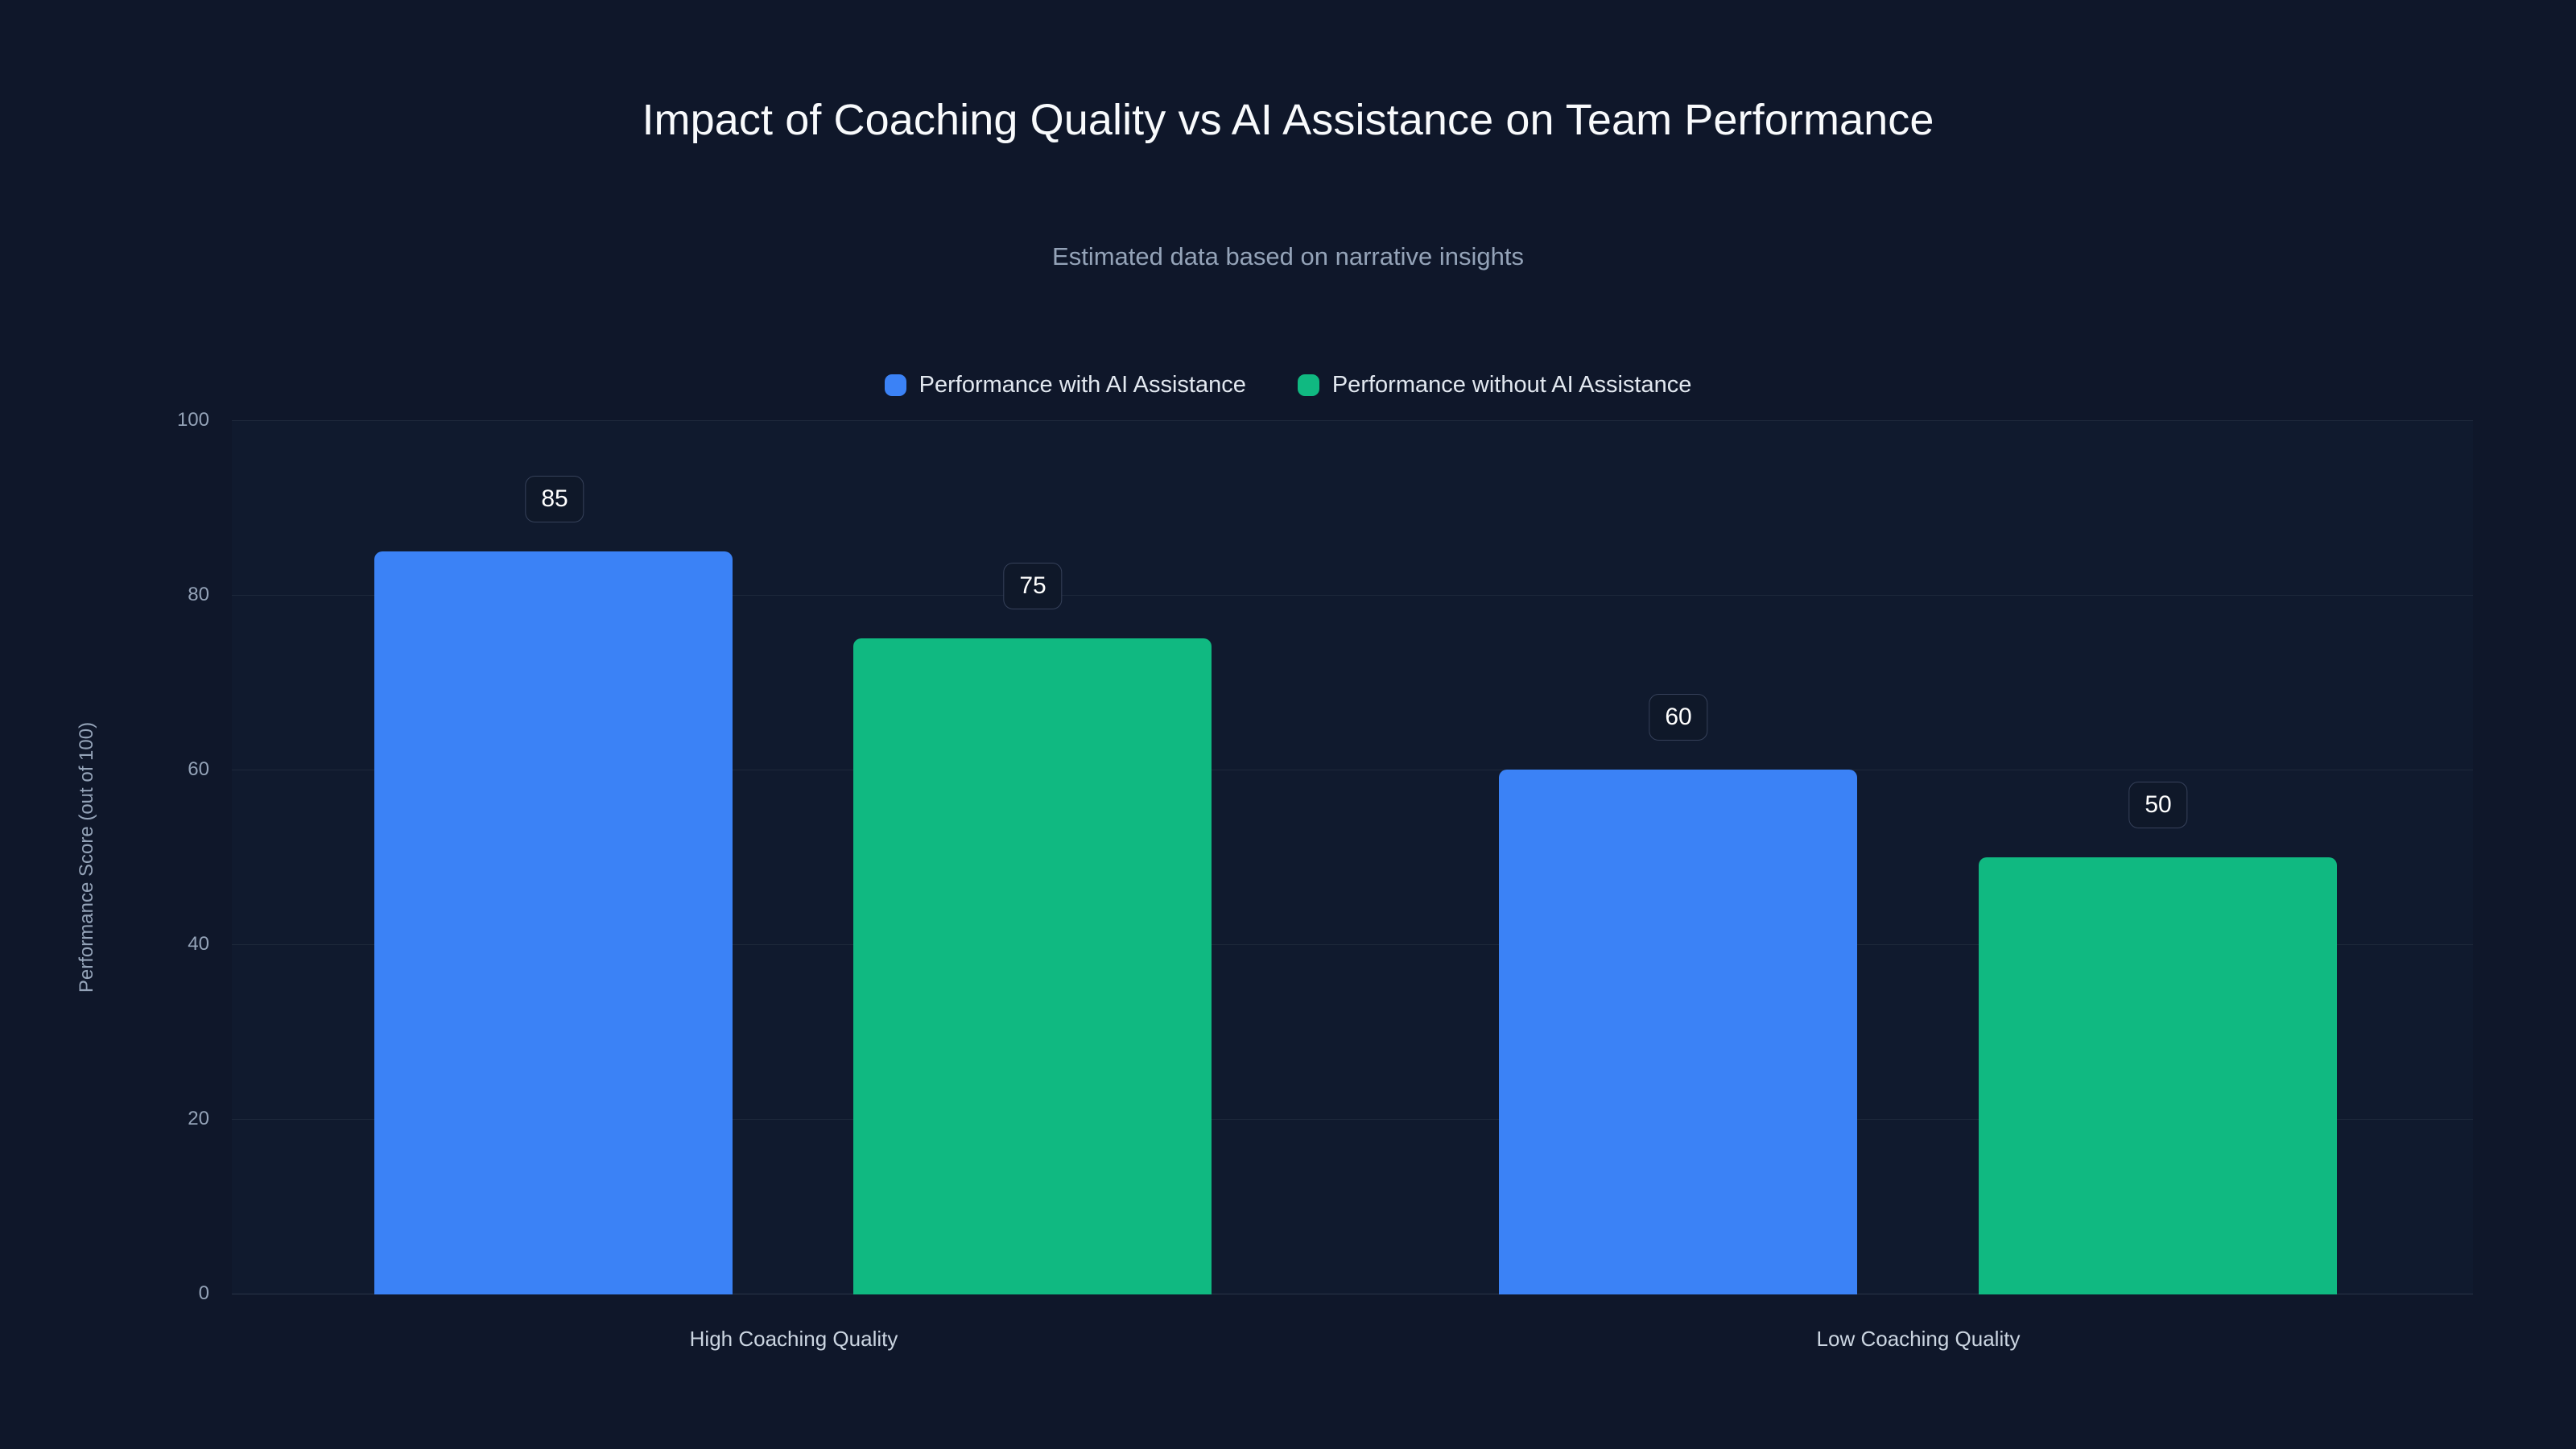  Describe the element at coordinates (895, 385) in the screenshot. I see `legend-swatch-icon-with-ai` at that location.